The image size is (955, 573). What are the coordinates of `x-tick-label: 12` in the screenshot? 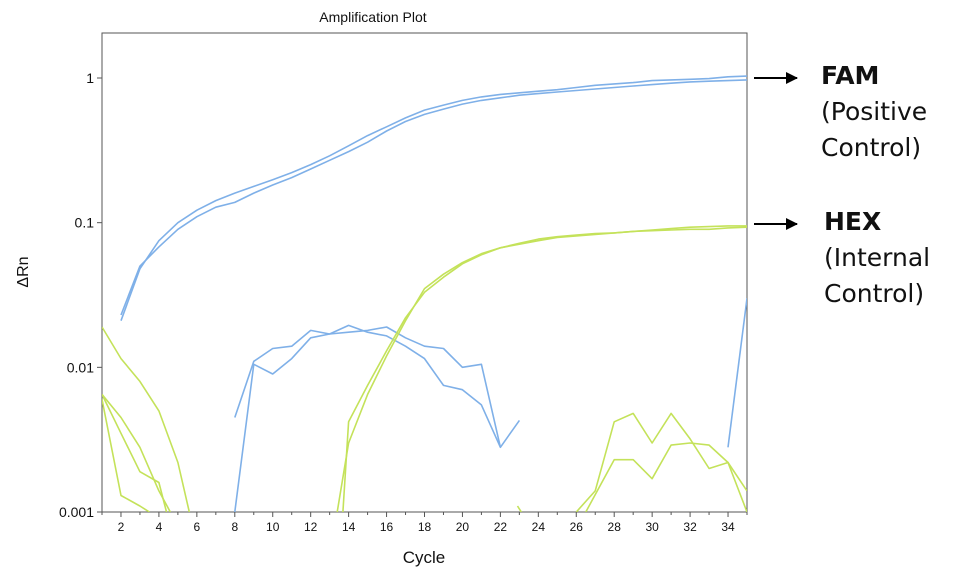 It's located at (311, 527).